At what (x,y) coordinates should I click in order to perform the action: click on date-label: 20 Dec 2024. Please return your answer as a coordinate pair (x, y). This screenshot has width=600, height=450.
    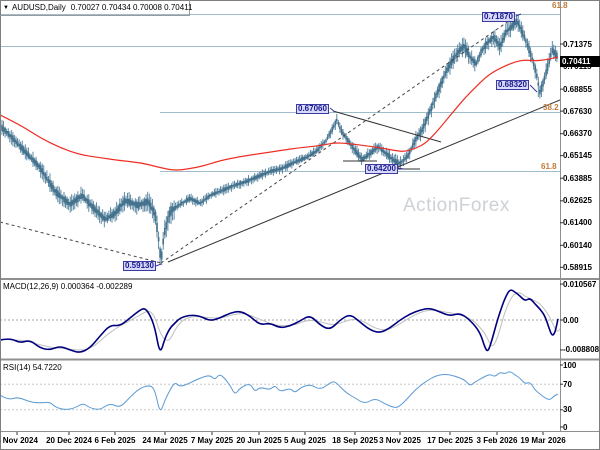
    Looking at the image, I should click on (69, 440).